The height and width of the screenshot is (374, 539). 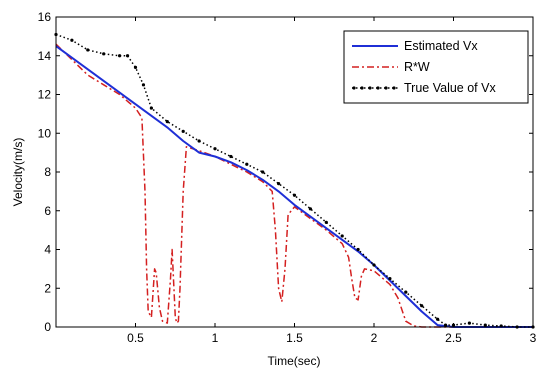 I want to click on legend: Estimated Vx R*W True Value of Vx, so click(x=436, y=67).